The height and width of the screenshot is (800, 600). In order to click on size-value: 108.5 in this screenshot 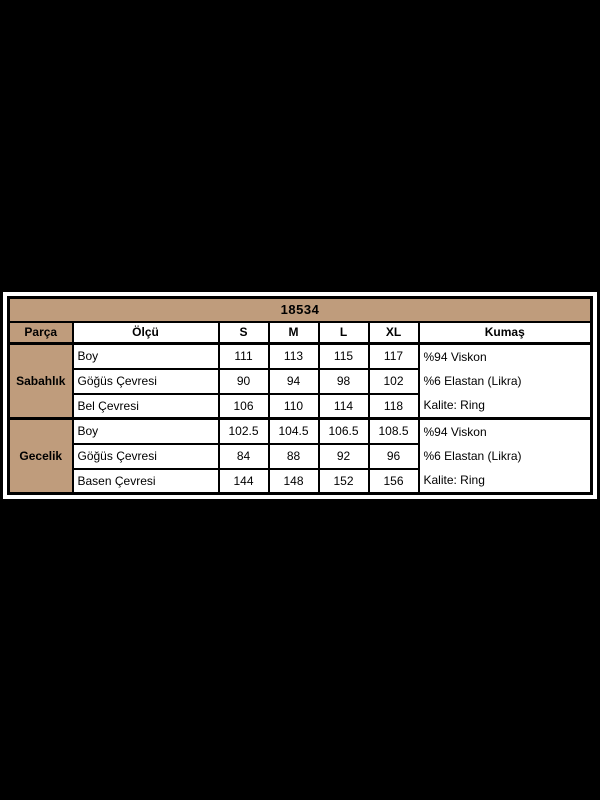, I will do `click(393, 431)`.